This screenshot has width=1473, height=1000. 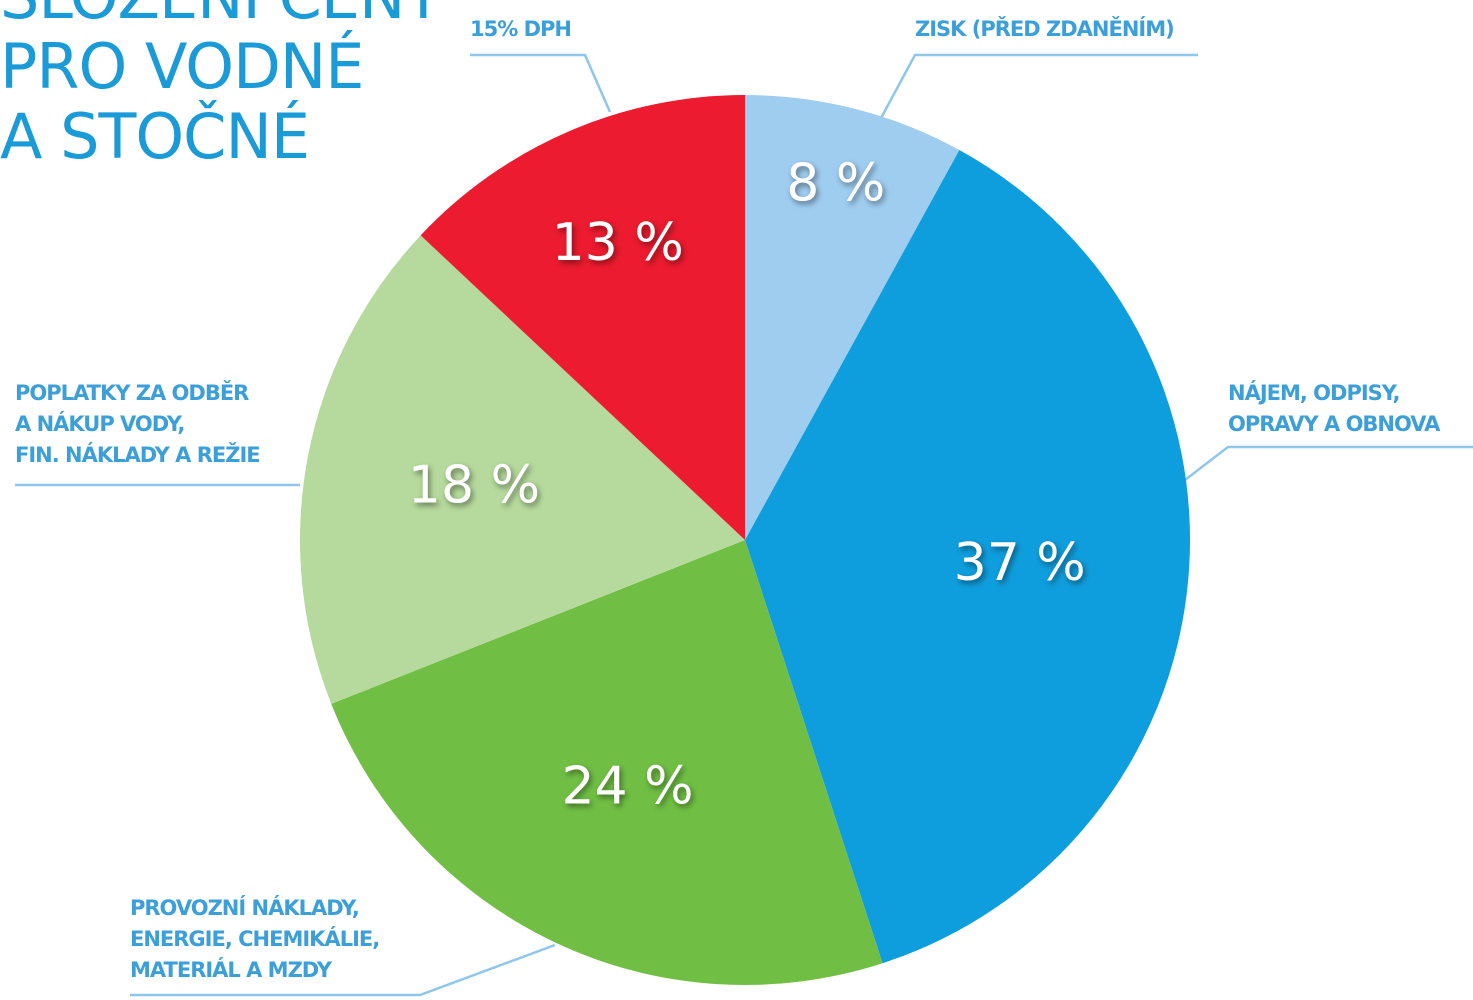 What do you see at coordinates (618, 243) in the screenshot?
I see `data-label: 13 %` at bounding box center [618, 243].